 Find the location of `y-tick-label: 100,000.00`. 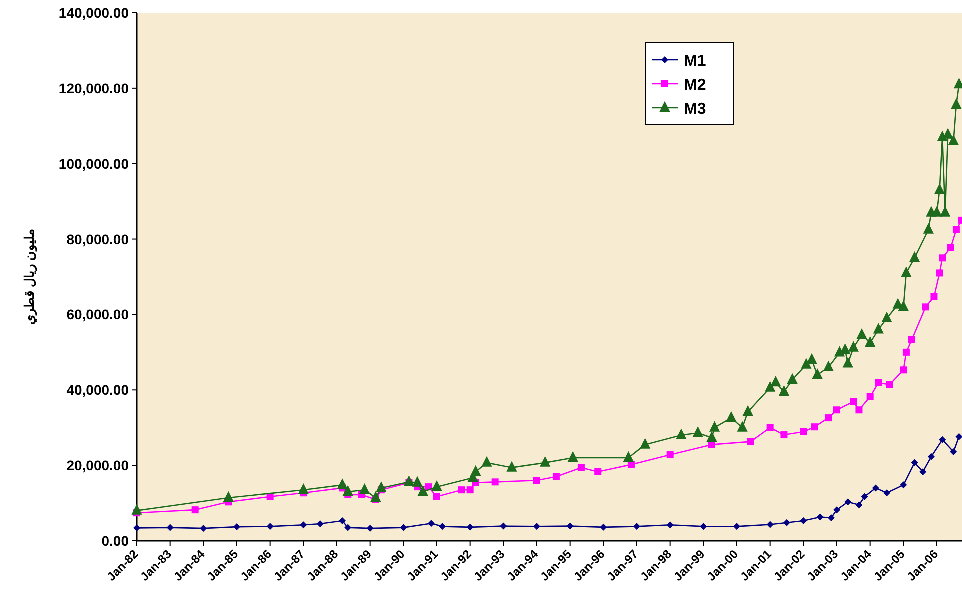

y-tick-label: 100,000.00 is located at coordinates (94, 164).